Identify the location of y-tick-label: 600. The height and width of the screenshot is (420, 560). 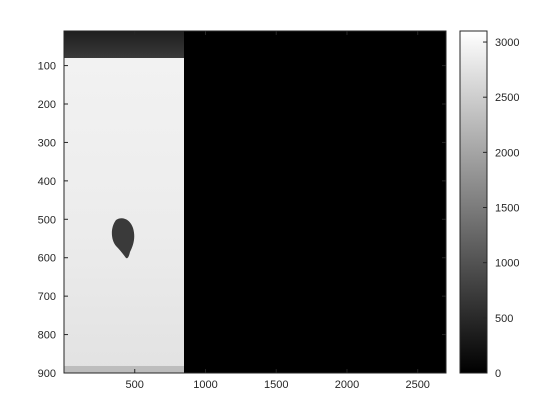
(47, 259).